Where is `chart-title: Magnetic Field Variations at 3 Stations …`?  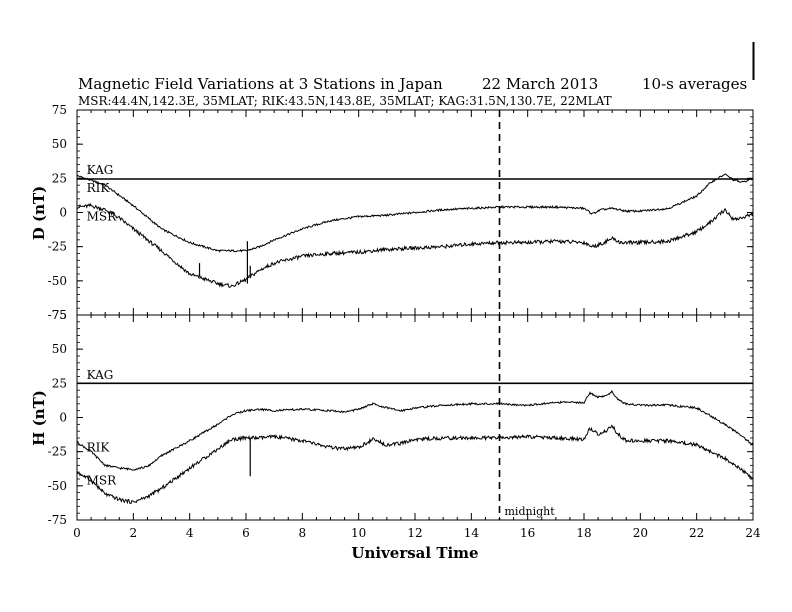
chart-title: Magnetic Field Variations at 3 Stations … is located at coordinates (260, 84).